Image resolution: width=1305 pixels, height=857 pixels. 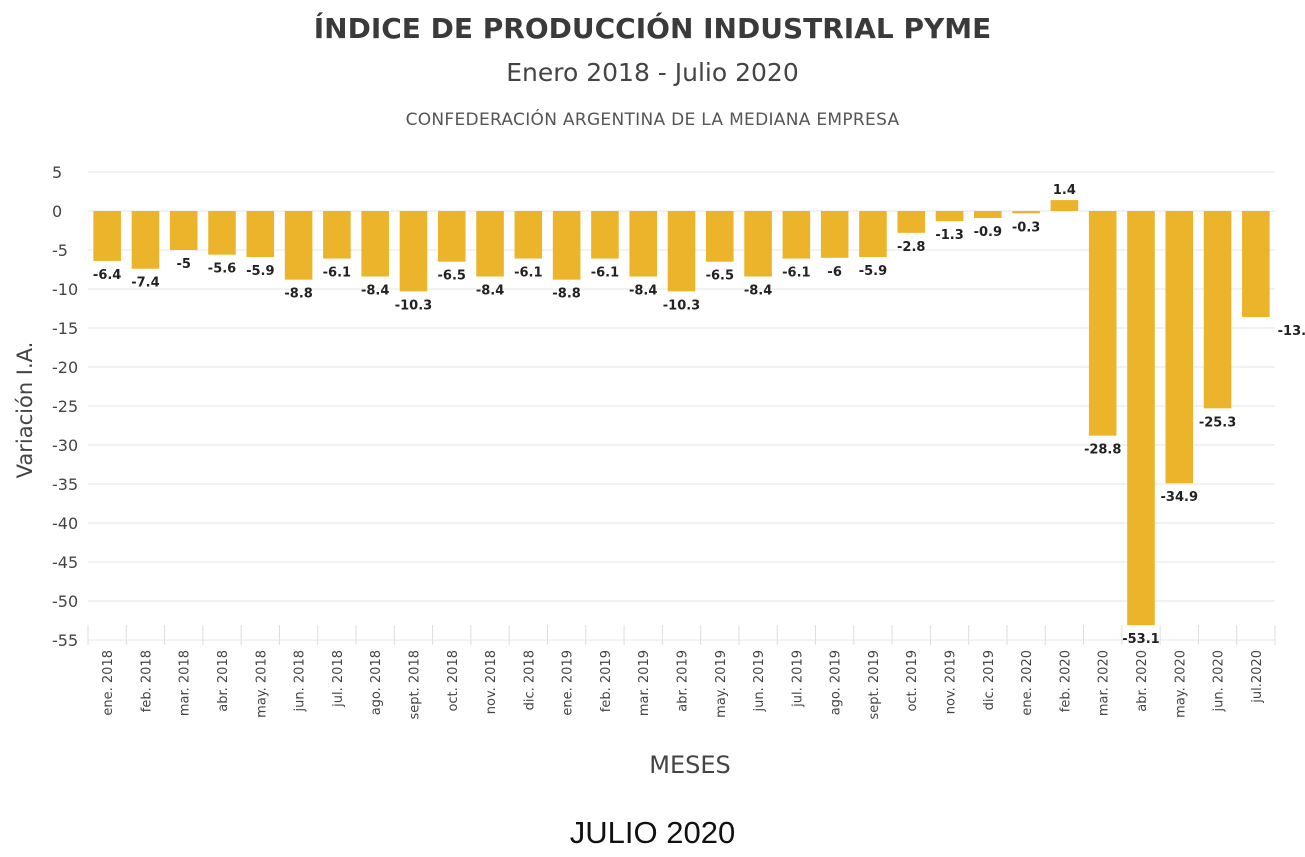 I want to click on x-axis-title: MESES, so click(x=690, y=765).